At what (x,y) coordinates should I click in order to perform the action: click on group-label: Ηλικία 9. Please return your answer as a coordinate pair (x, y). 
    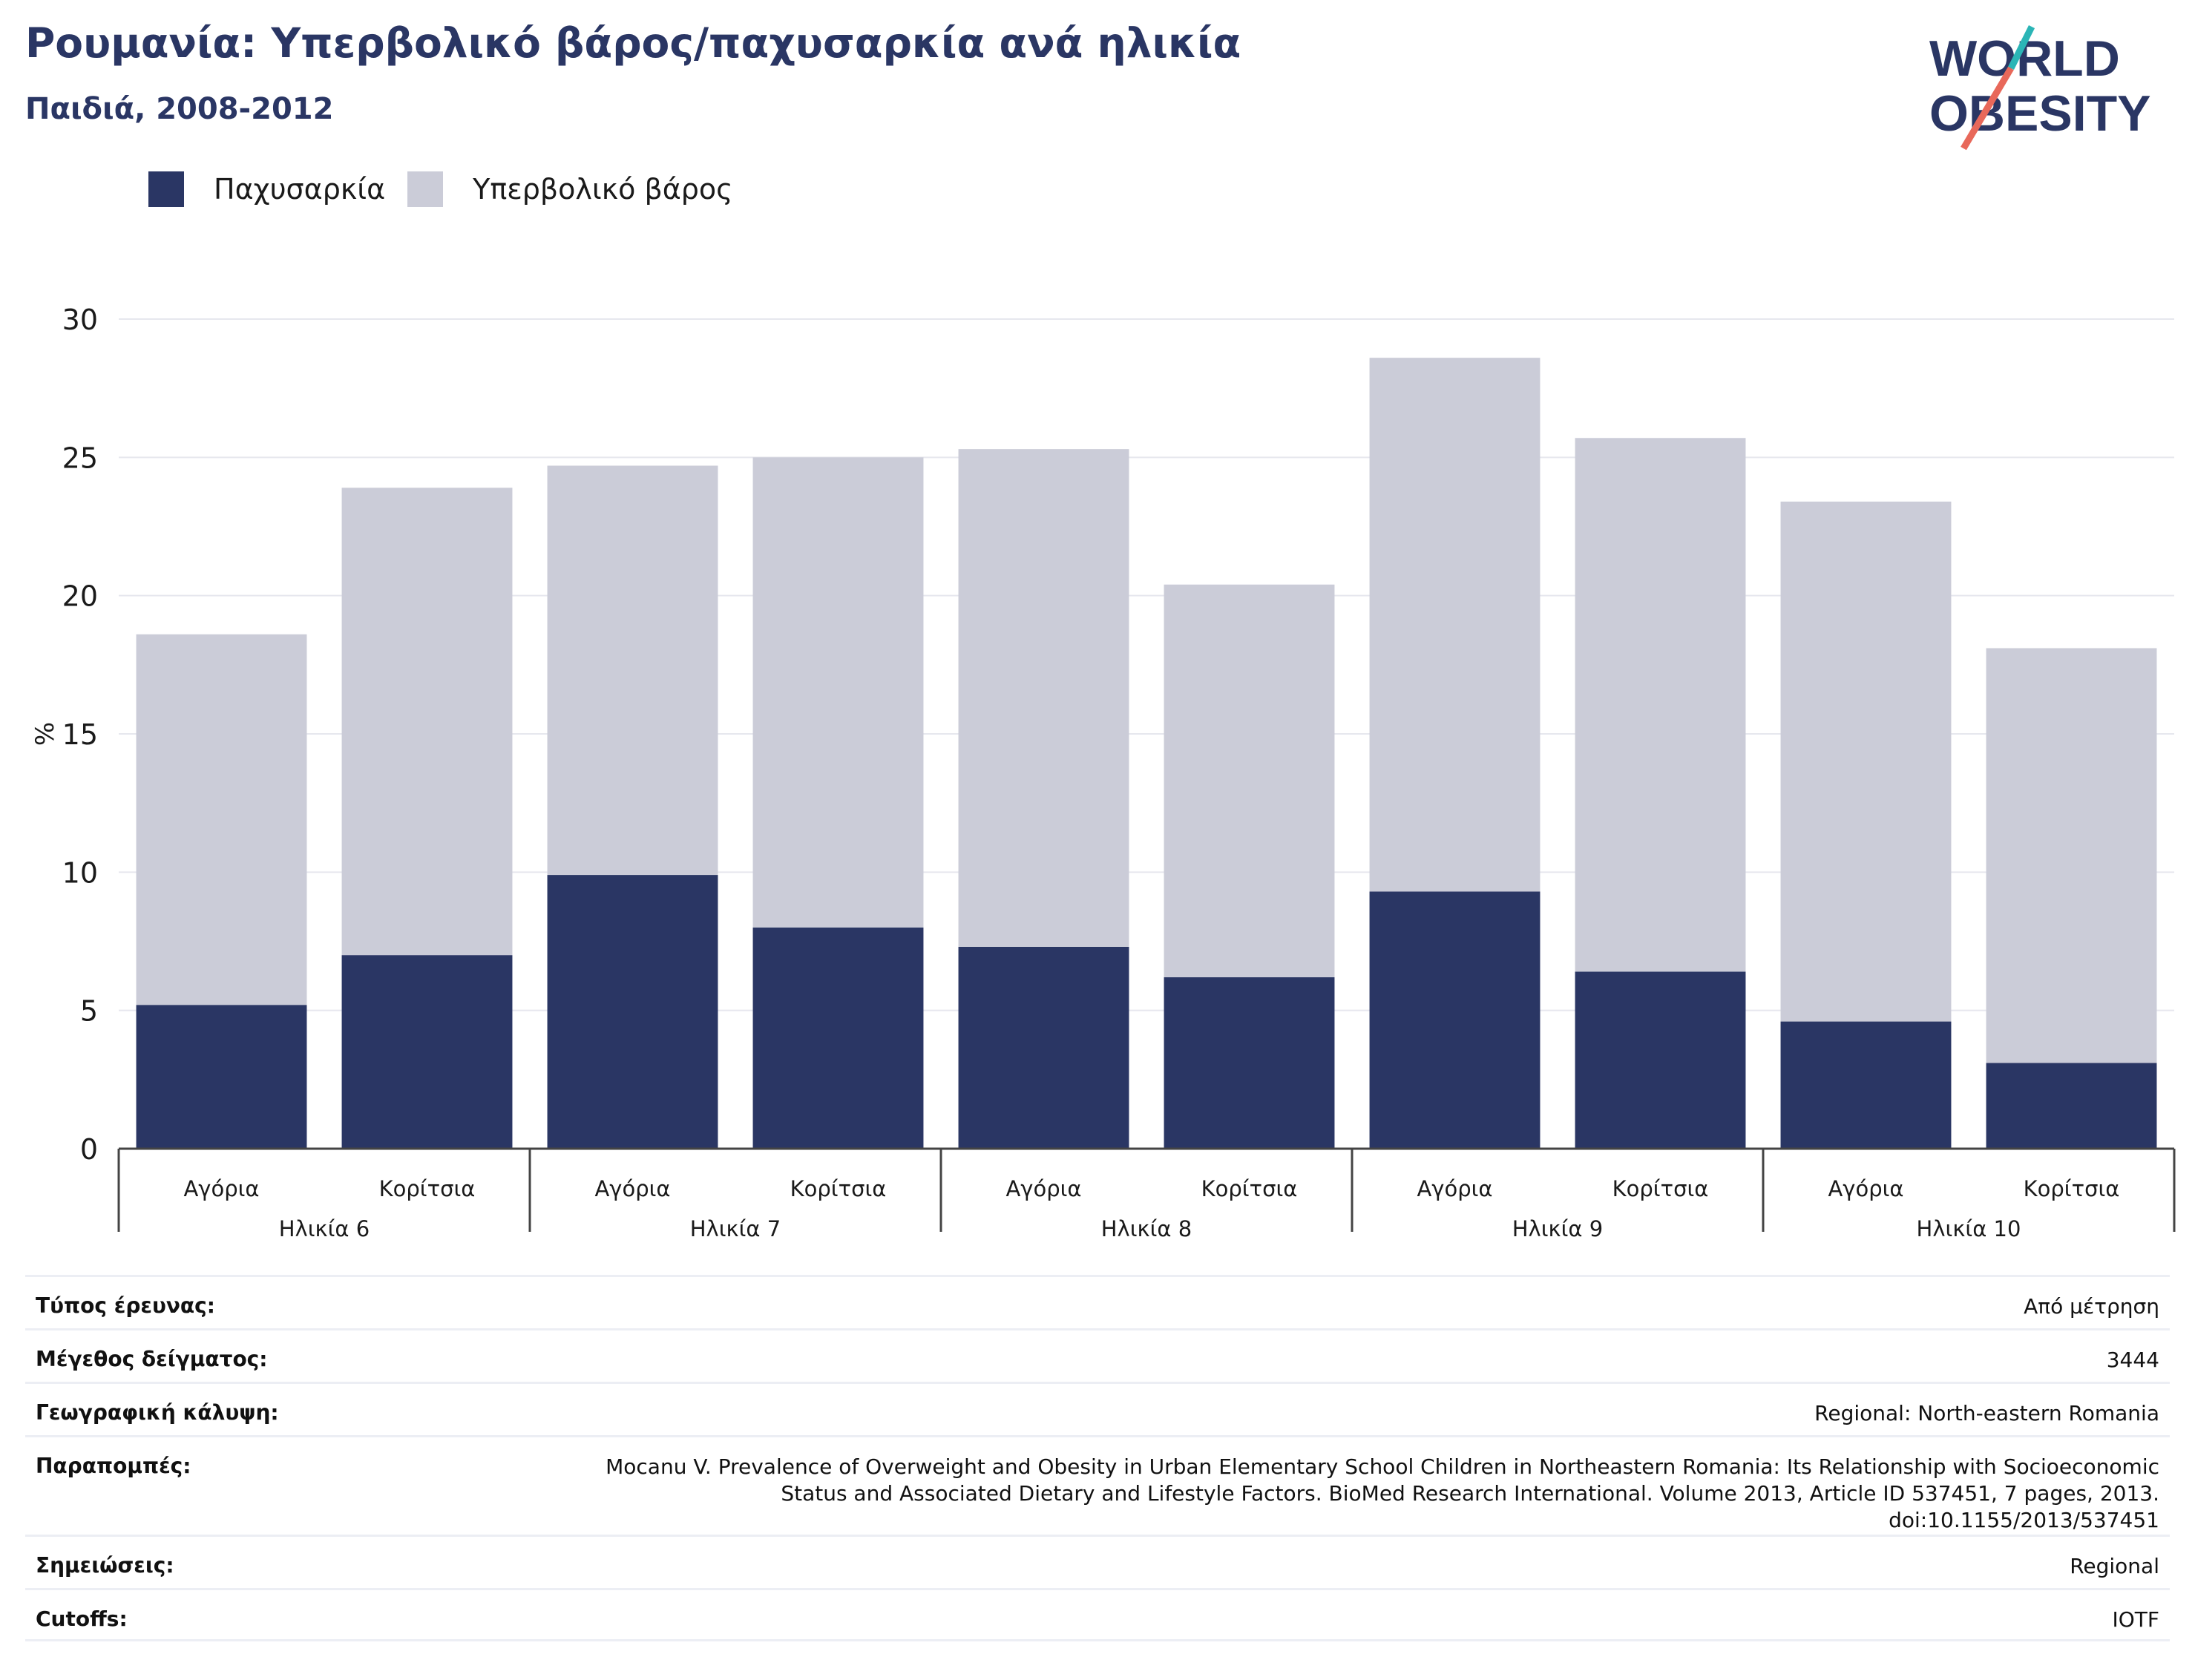
    Looking at the image, I should click on (1558, 1229).